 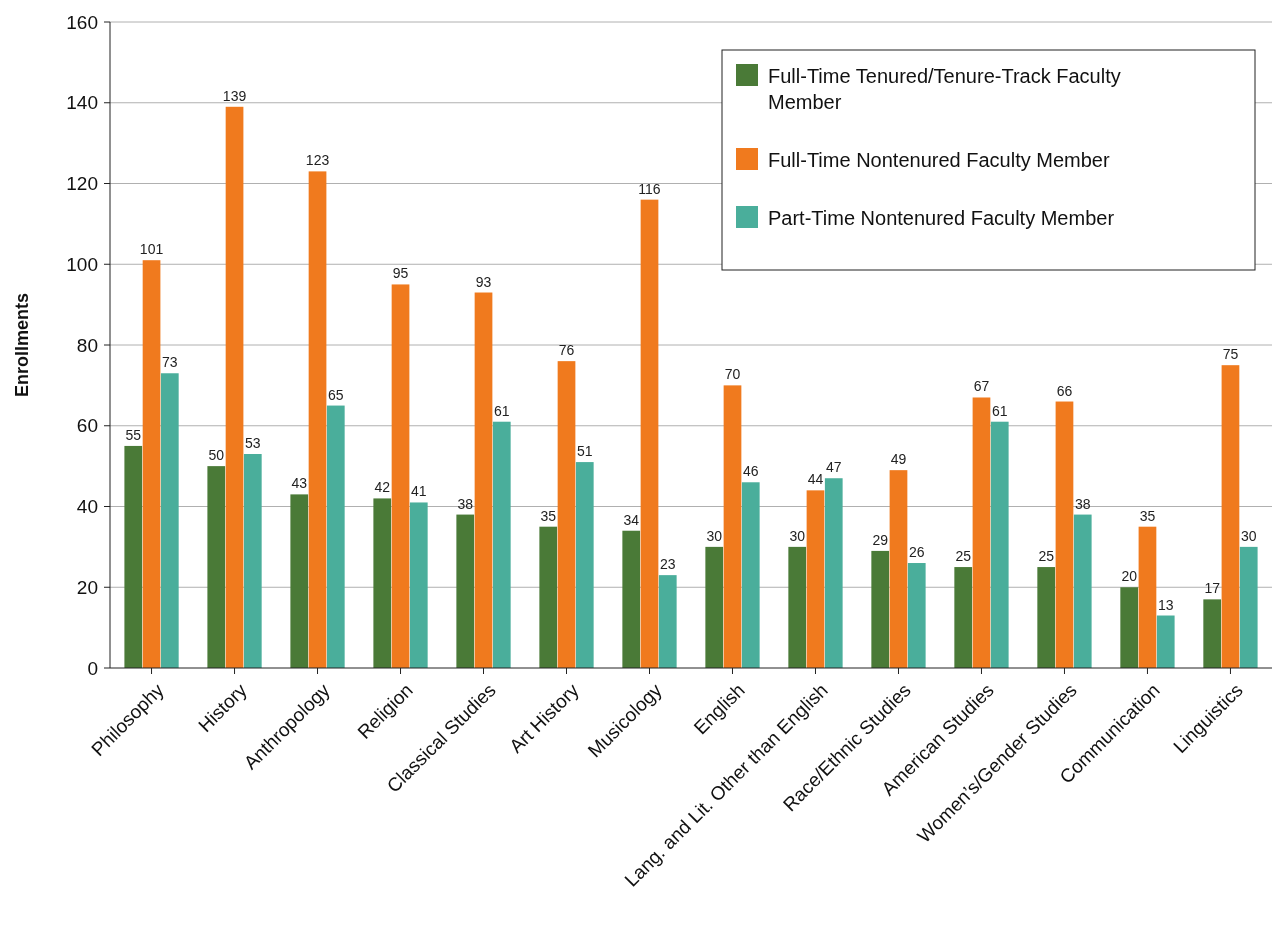 I want to click on data-label: 17, so click(x=1212, y=588).